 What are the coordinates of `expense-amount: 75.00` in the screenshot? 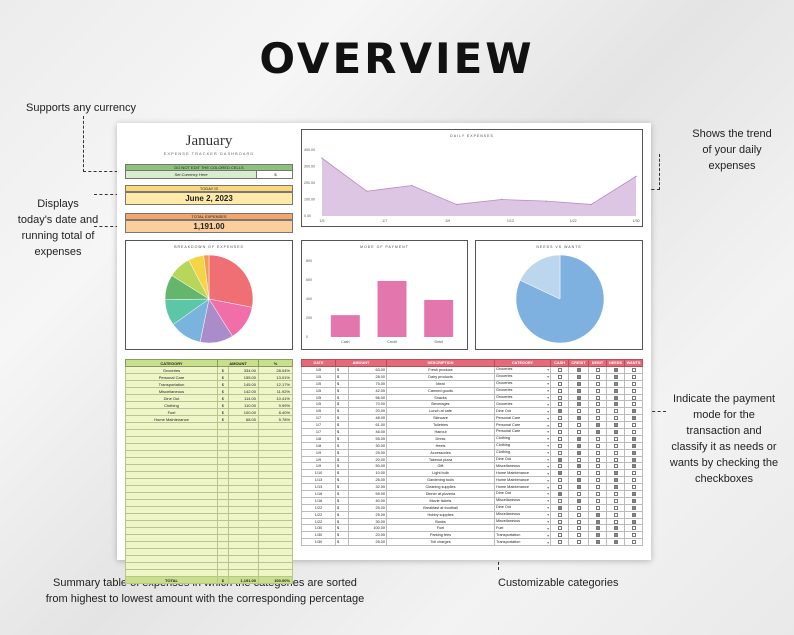 It's located at (367, 383).